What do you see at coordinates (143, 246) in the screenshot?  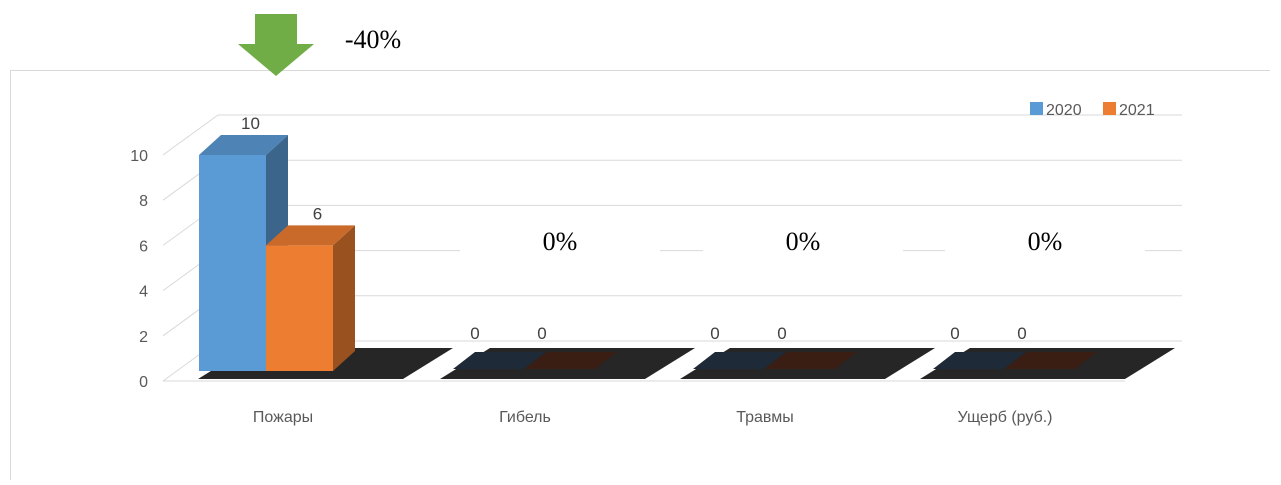 I see `y-tick-label: 6` at bounding box center [143, 246].